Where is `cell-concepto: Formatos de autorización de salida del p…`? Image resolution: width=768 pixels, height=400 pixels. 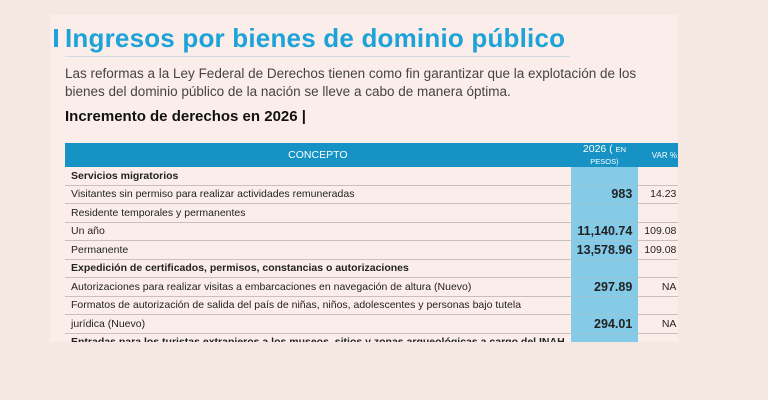
cell-concepto: Formatos de autorización de salida del p… is located at coordinates (318, 305).